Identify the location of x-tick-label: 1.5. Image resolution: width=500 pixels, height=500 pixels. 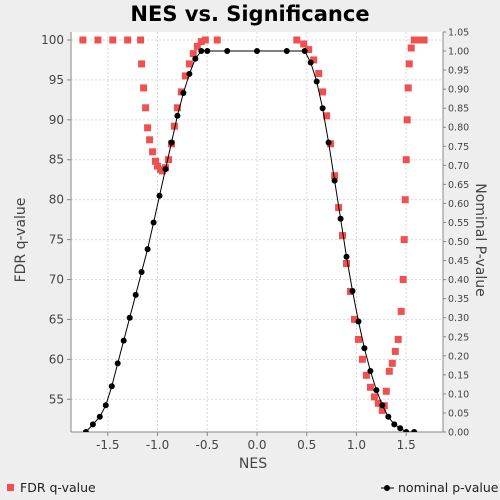
(406, 445).